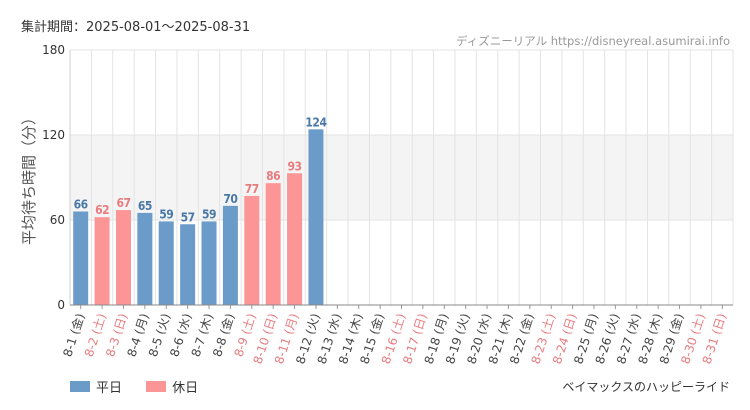 The image size is (750, 410). I want to click on ride-name: ベイマックスのハッピーライド, so click(646, 387).